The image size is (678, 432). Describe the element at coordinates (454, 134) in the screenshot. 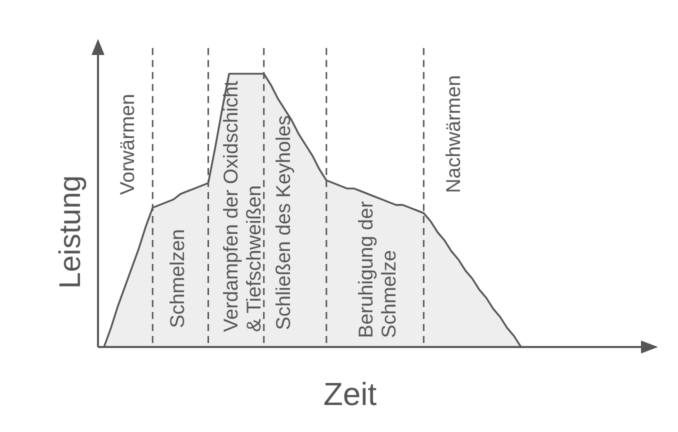

I see `annotation: Nachwärmen` at that location.